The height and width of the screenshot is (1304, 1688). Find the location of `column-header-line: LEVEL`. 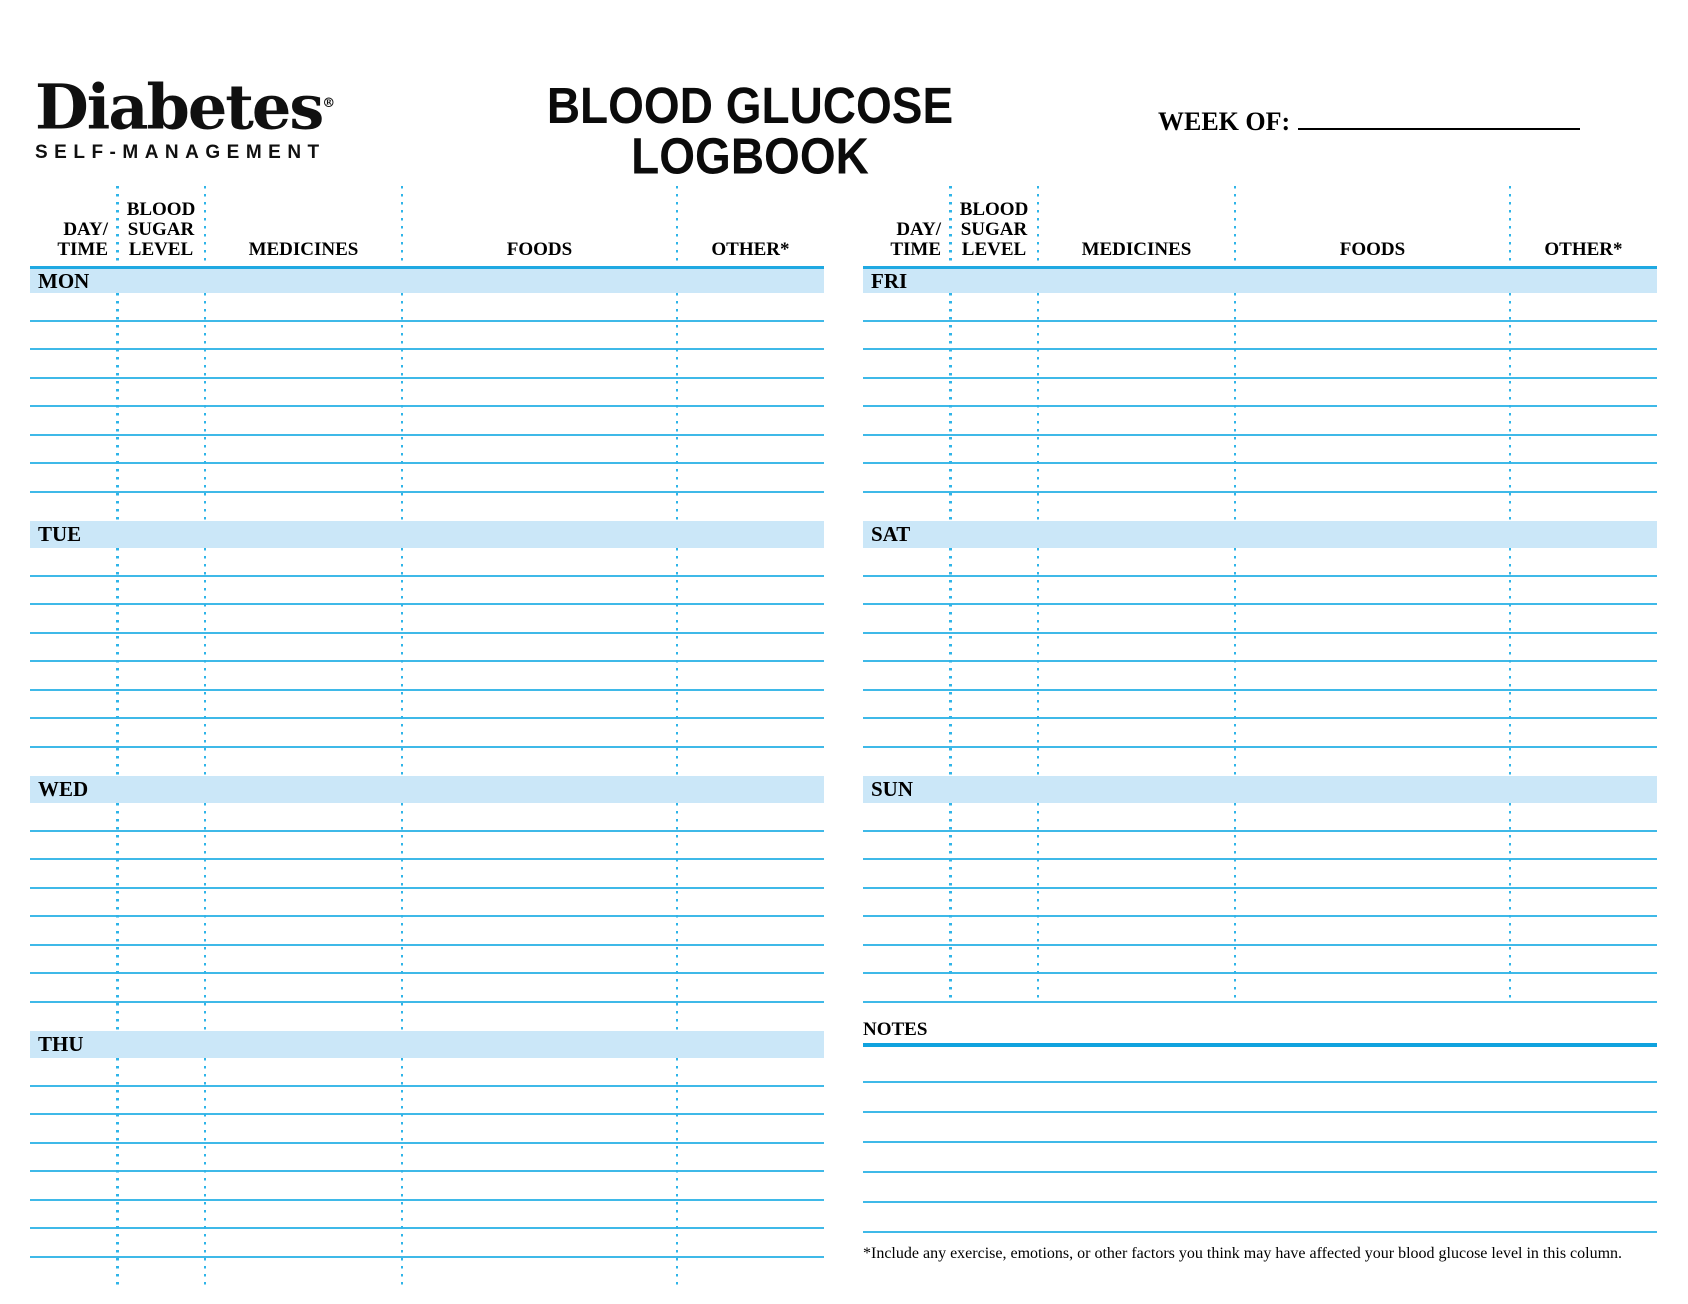

column-header-line: LEVEL is located at coordinates (161, 249).